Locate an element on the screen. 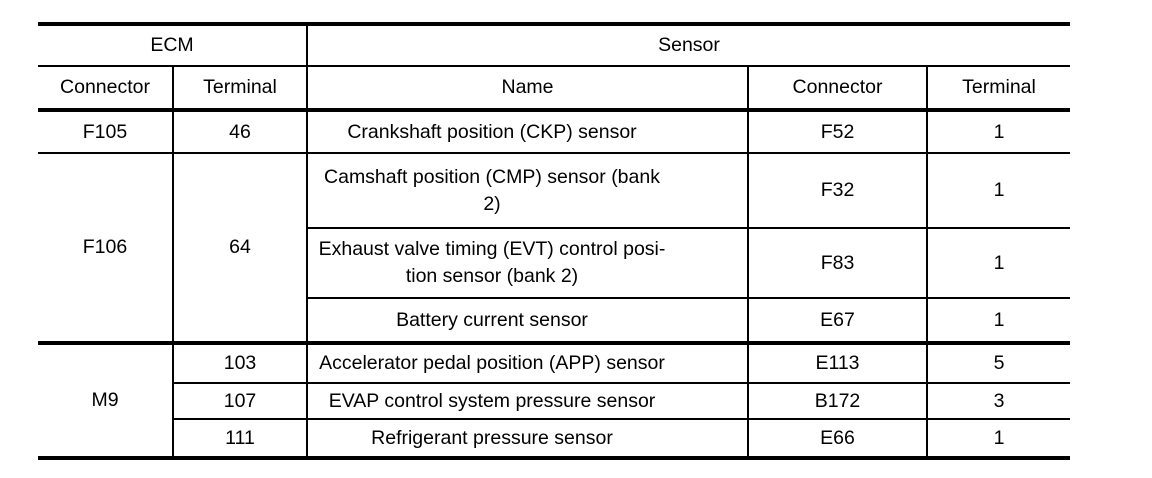  sensor-name-text: Crankshaft position (CKP) sensor is located at coordinates (492, 131).